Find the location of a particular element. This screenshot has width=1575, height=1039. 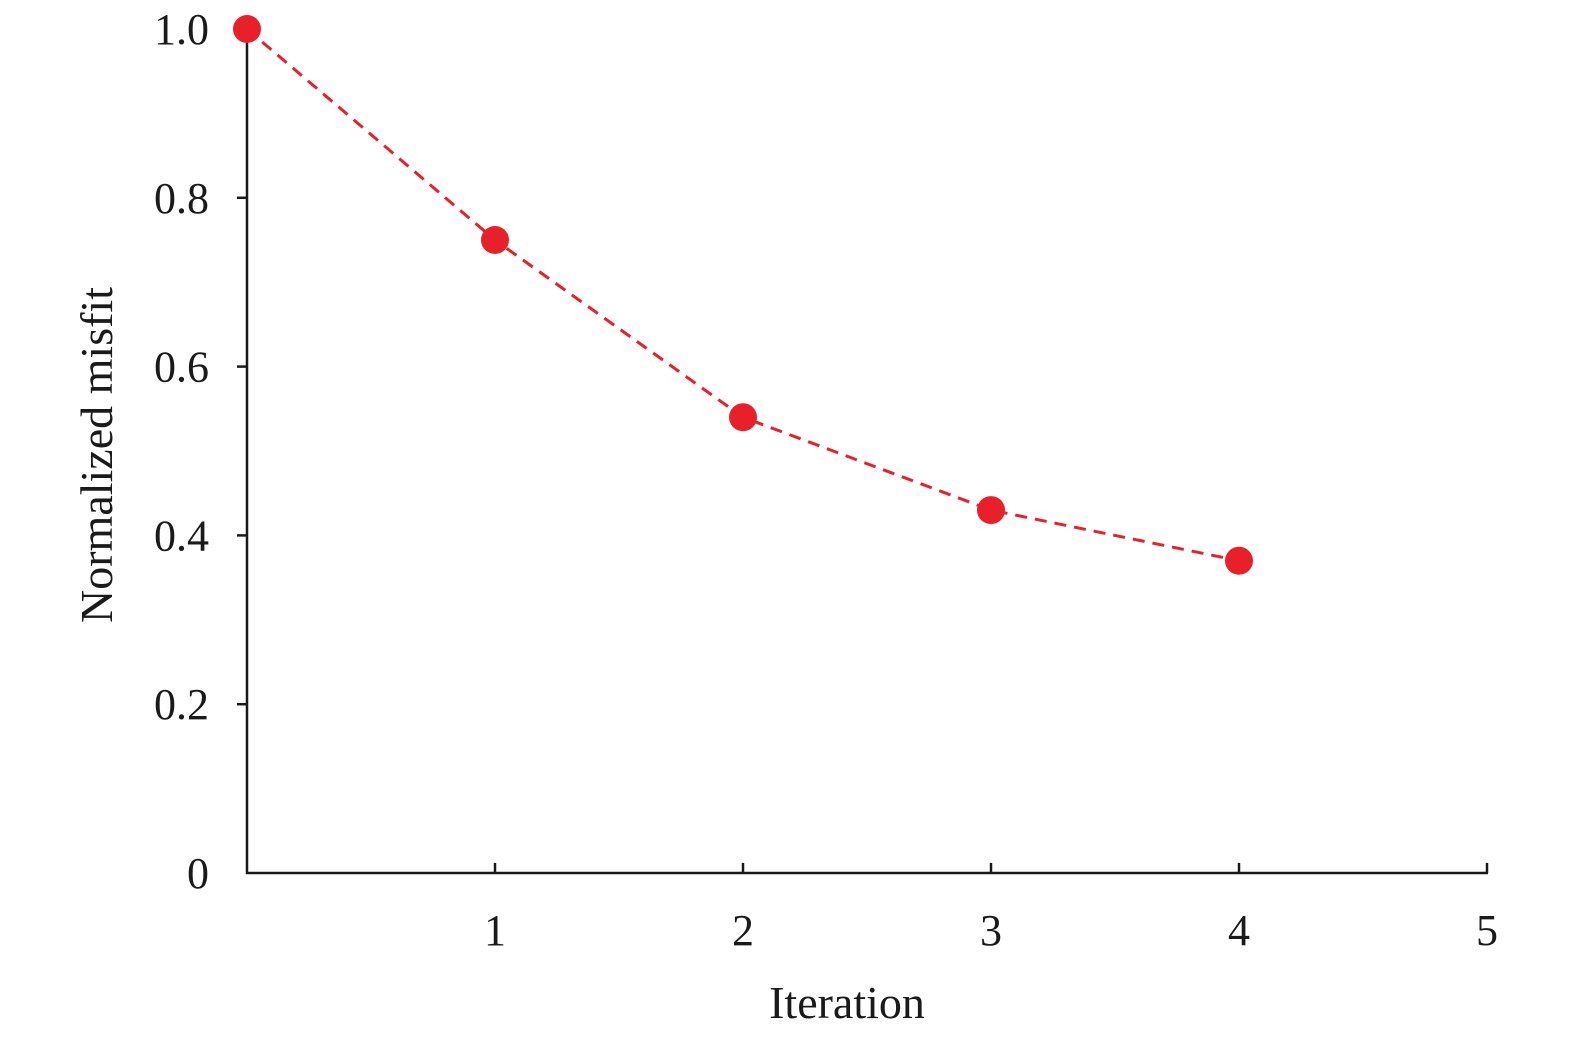

y-axis-ticks: 0 0.2 0.4 0.6 0.8 1.0 is located at coordinates (200, 451).